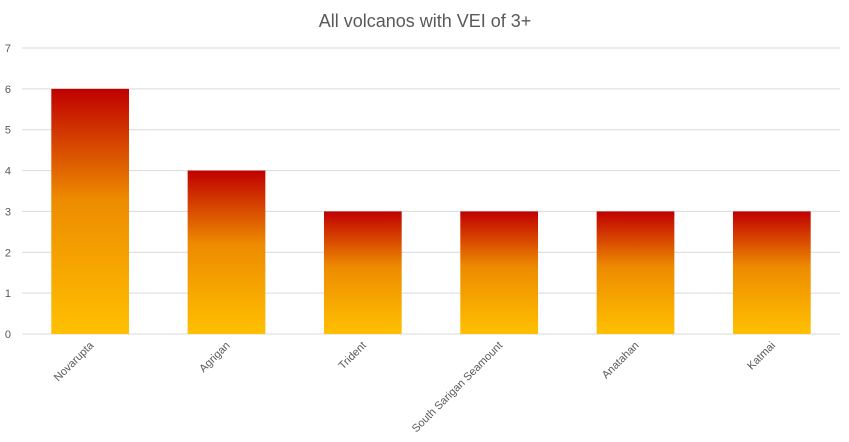  I want to click on y-tick-label: 5, so click(8, 131).